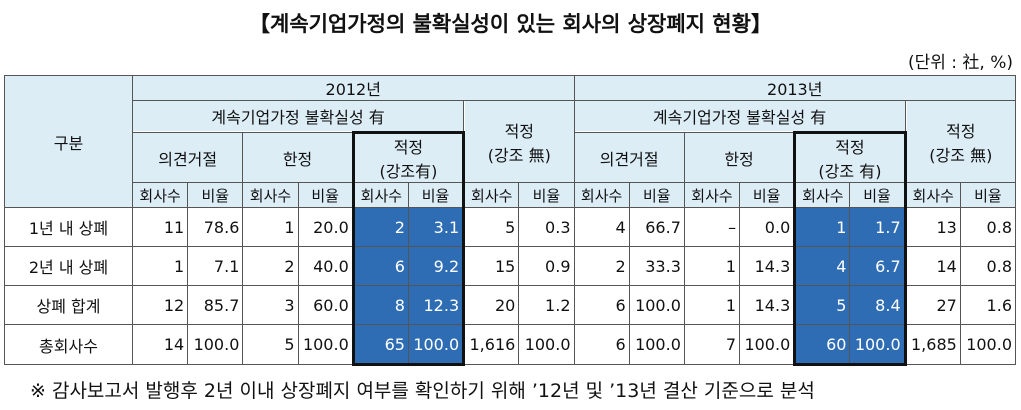 This screenshot has height=410, width=1021. Describe the element at coordinates (436, 227) in the screenshot. I see `data-cell: 3.1` at that location.